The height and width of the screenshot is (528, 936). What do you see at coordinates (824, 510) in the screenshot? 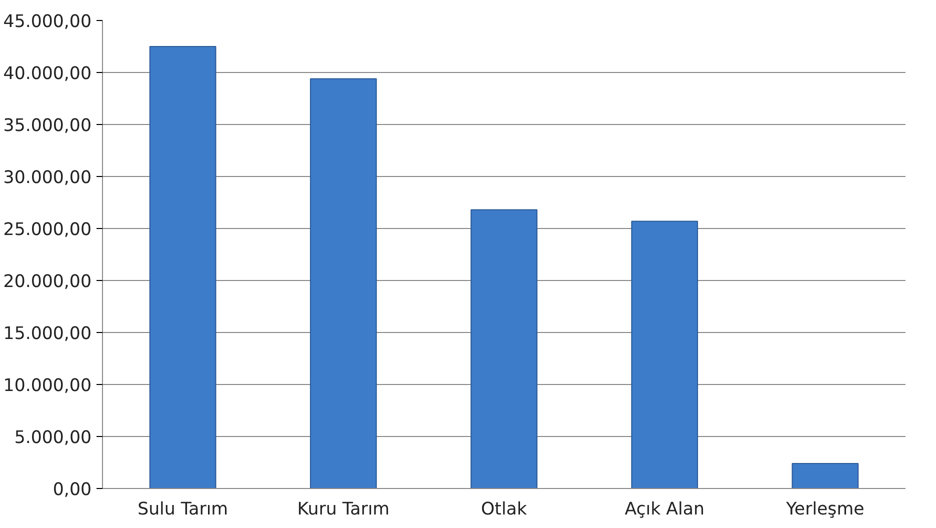
I see `x-tick-label: Yerleşme` at bounding box center [824, 510].